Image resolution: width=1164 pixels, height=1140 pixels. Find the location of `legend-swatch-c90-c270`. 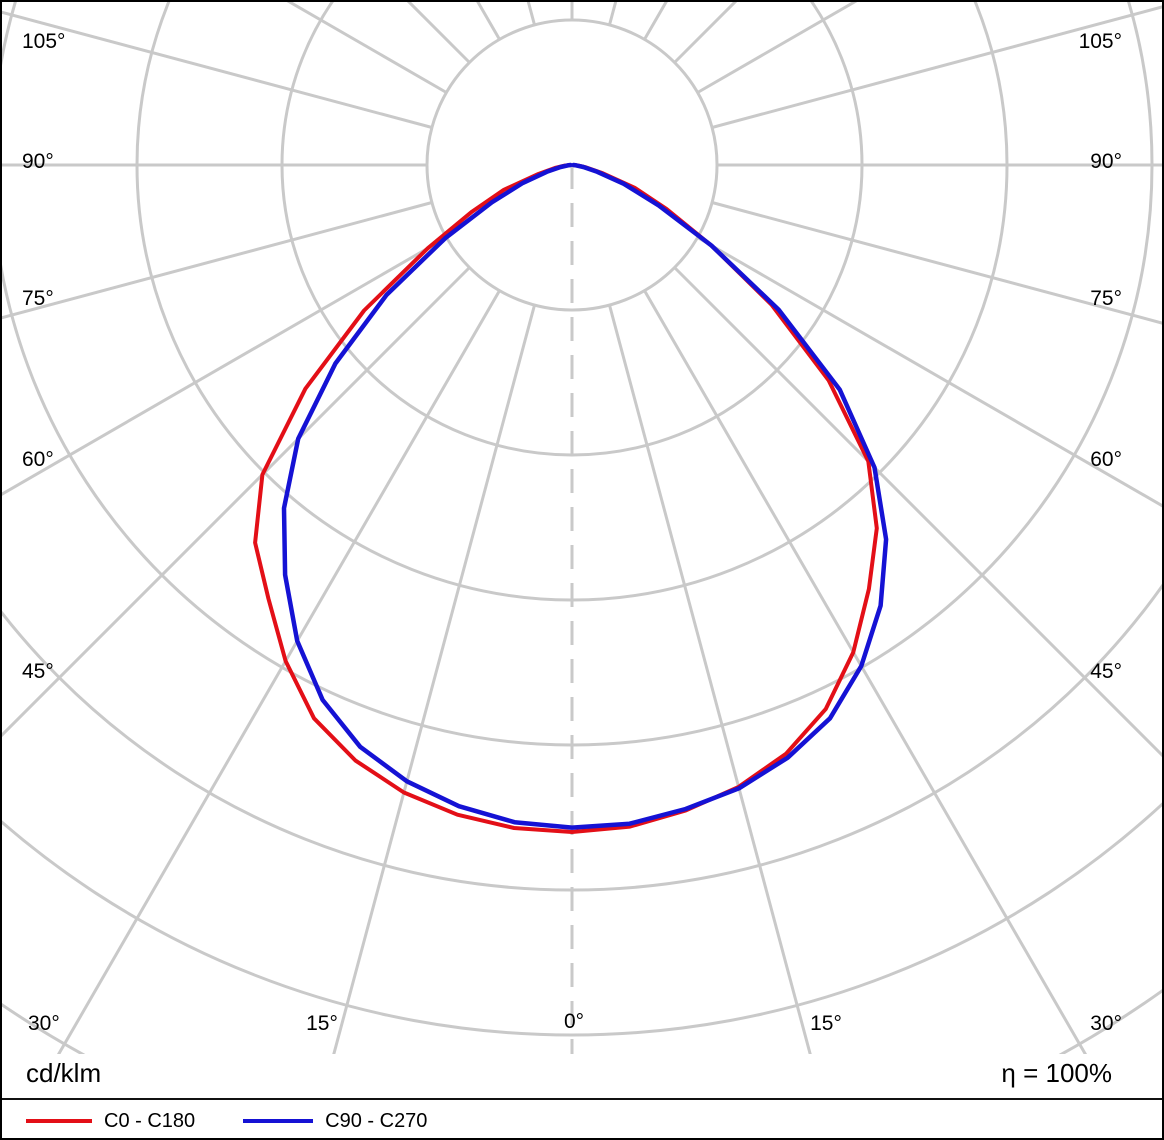

legend-swatch-c90-c270 is located at coordinates (278, 1121).